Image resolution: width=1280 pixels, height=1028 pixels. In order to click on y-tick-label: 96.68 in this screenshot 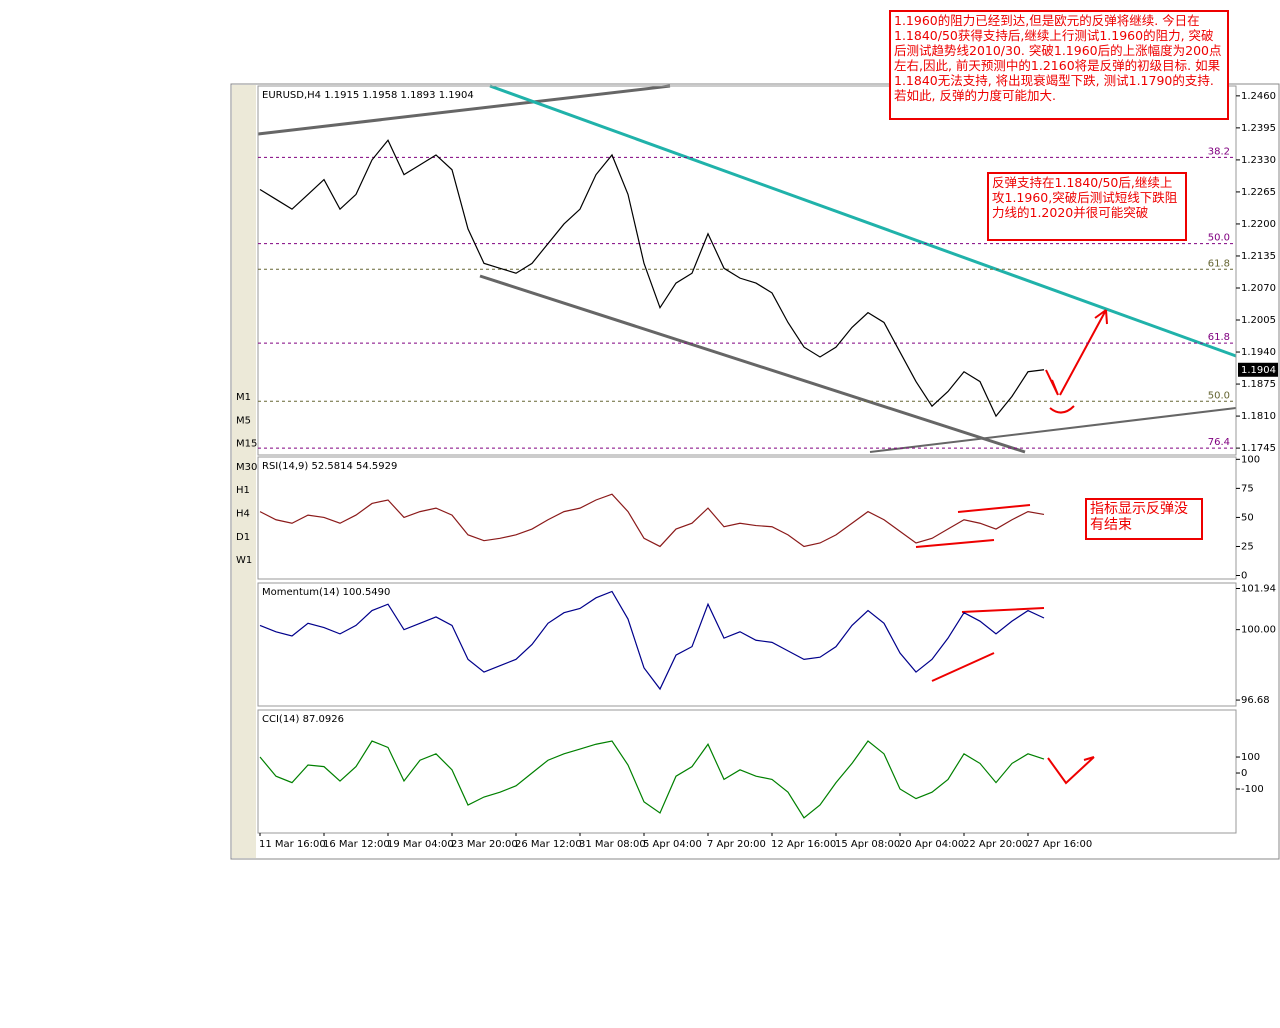, I will do `click(1255, 700)`.